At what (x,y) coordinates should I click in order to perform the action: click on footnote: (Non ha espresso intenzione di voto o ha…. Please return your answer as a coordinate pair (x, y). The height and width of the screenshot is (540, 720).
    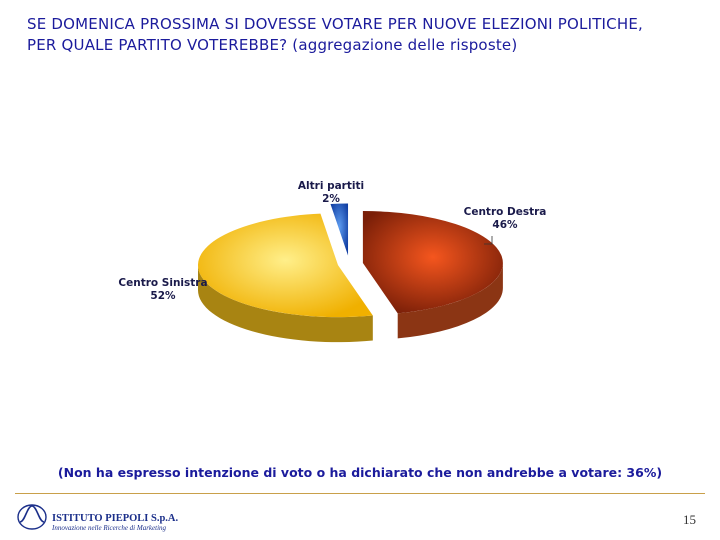
    Looking at the image, I should click on (360, 472).